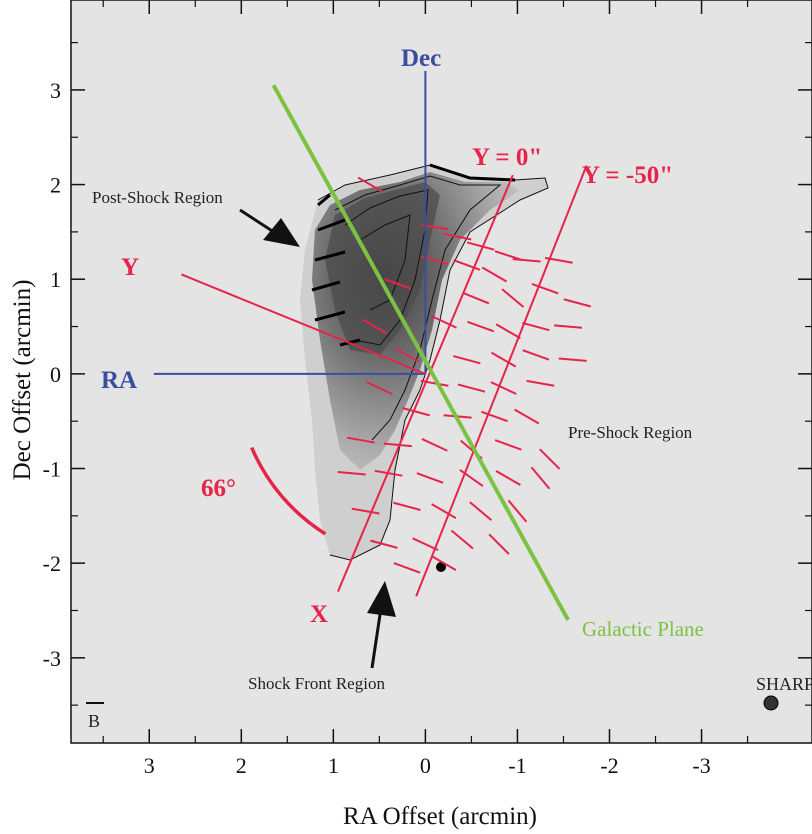  Describe the element at coordinates (55, 374) in the screenshot. I see `y-tick-label: 0` at that location.